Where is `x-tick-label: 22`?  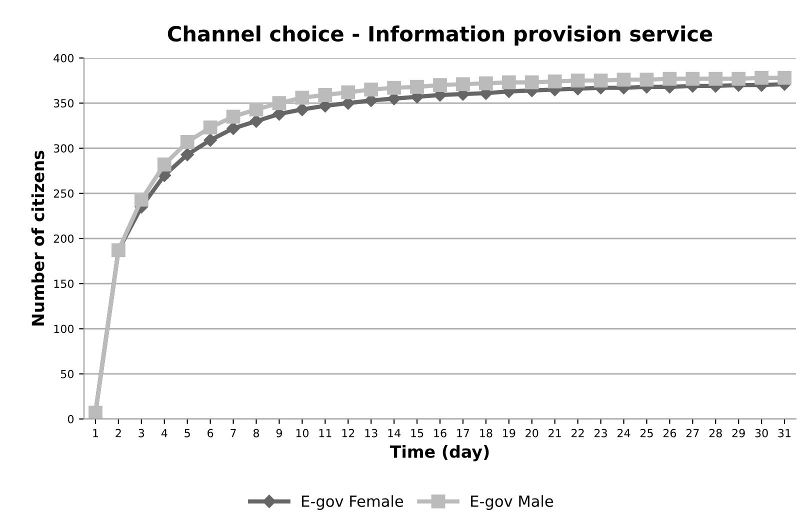 x-tick-label: 22 is located at coordinates (578, 433).